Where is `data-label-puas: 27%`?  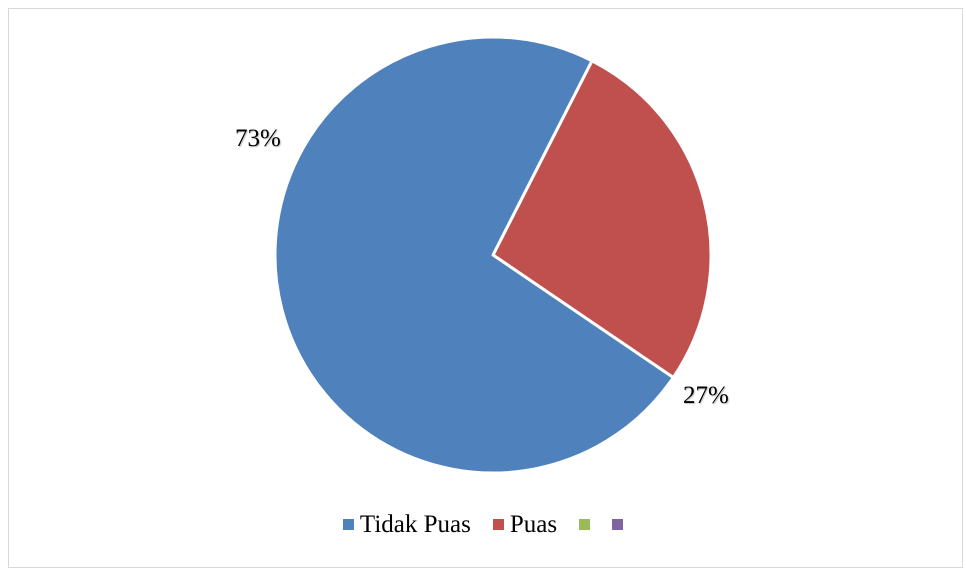 data-label-puas: 27% is located at coordinates (706, 395).